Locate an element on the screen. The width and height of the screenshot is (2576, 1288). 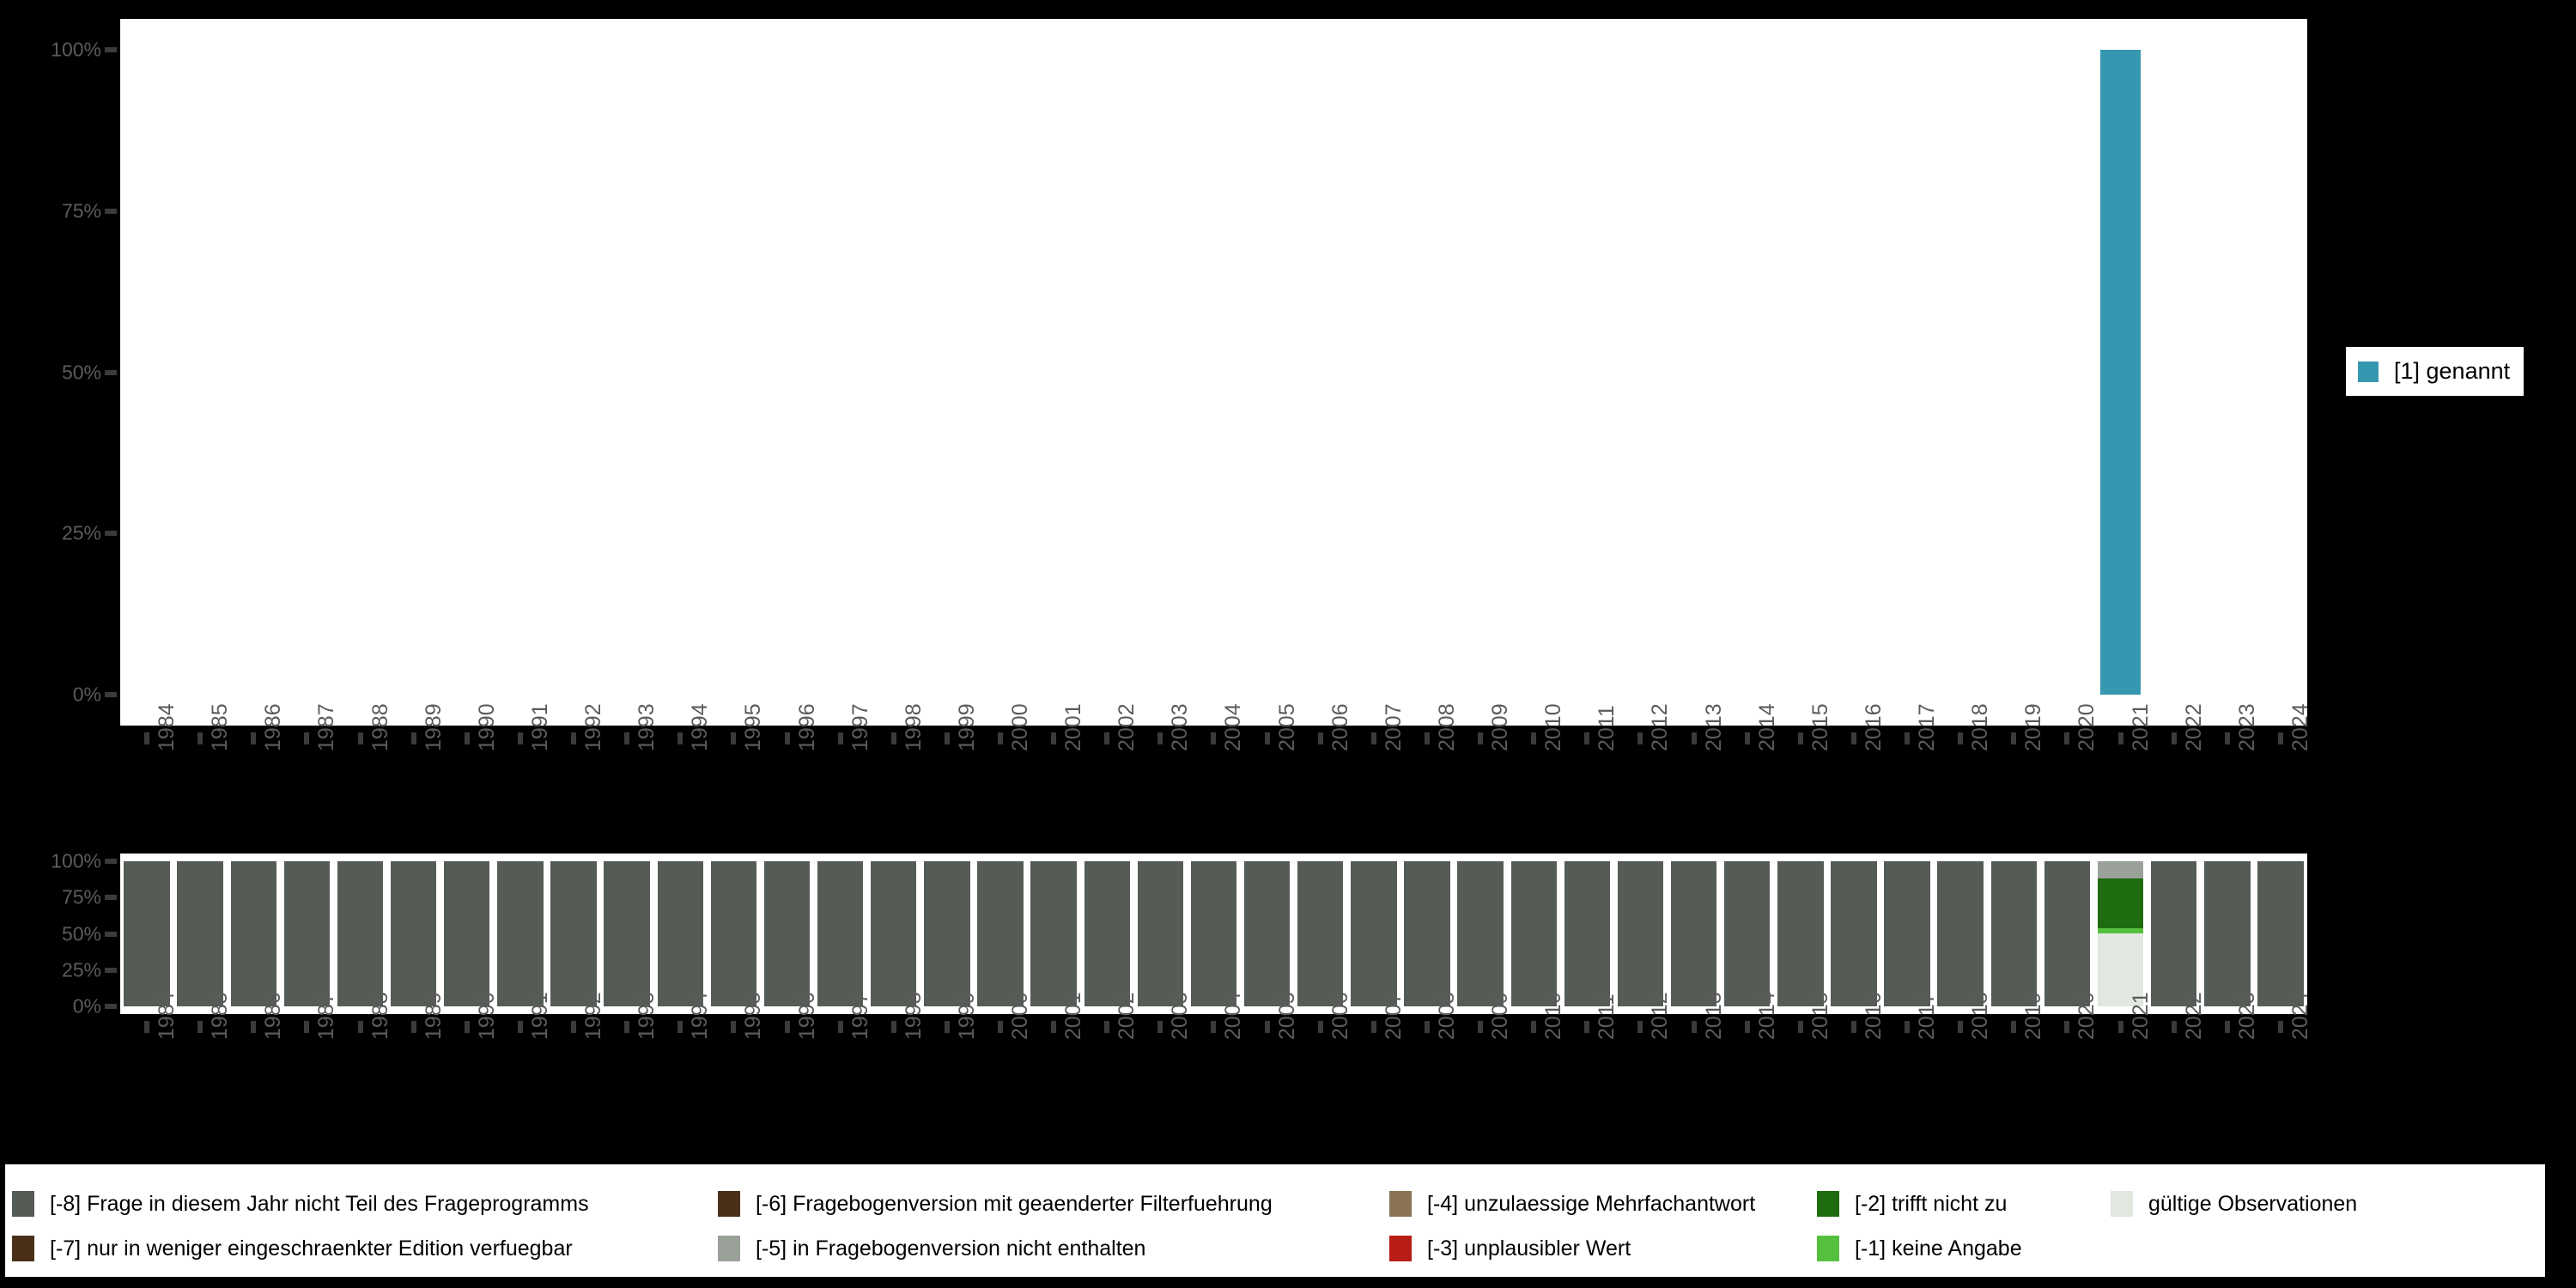
missing-legend-item: [-3] unplausibler Wert is located at coordinates (1510, 1248).